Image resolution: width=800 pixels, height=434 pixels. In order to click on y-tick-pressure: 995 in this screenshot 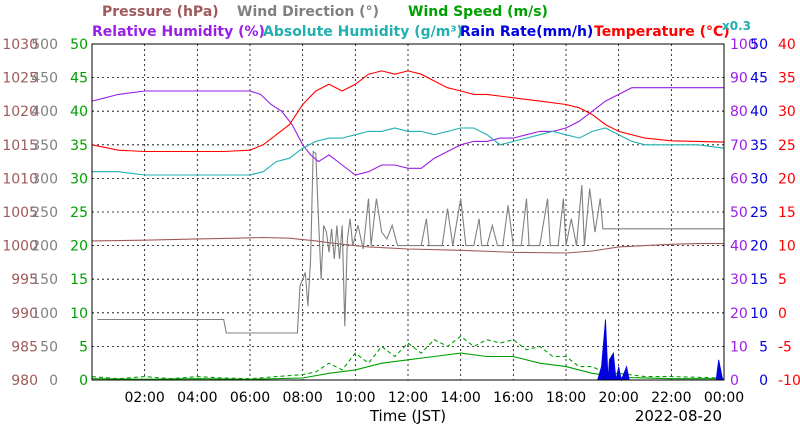, I will do `click(24, 280)`.